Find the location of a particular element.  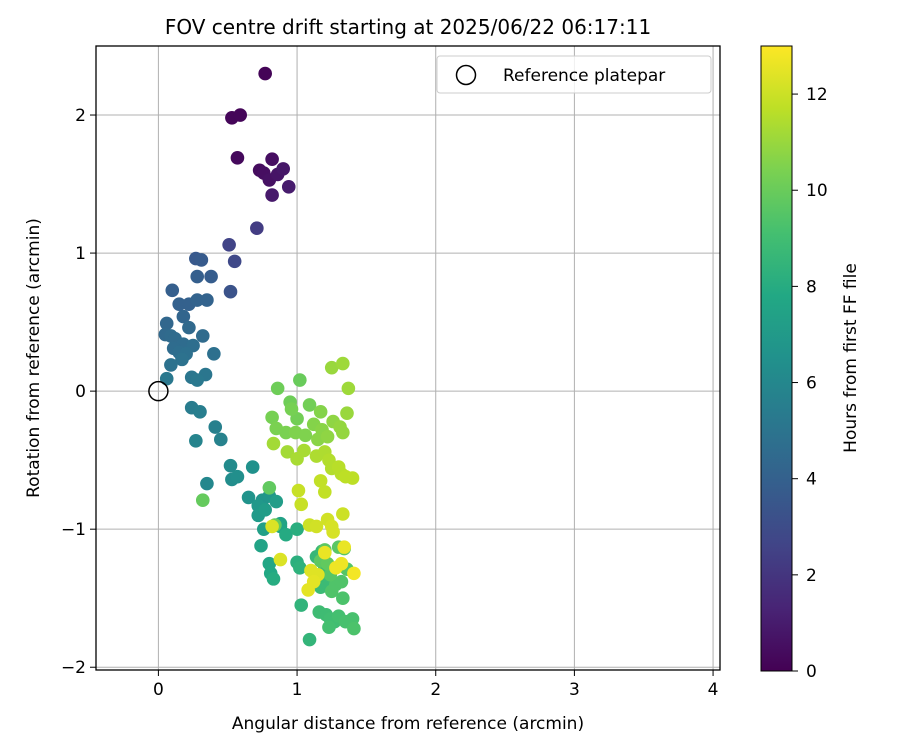

y-axis-ticks: −2 −1 0 1 2 is located at coordinates (78, 392).